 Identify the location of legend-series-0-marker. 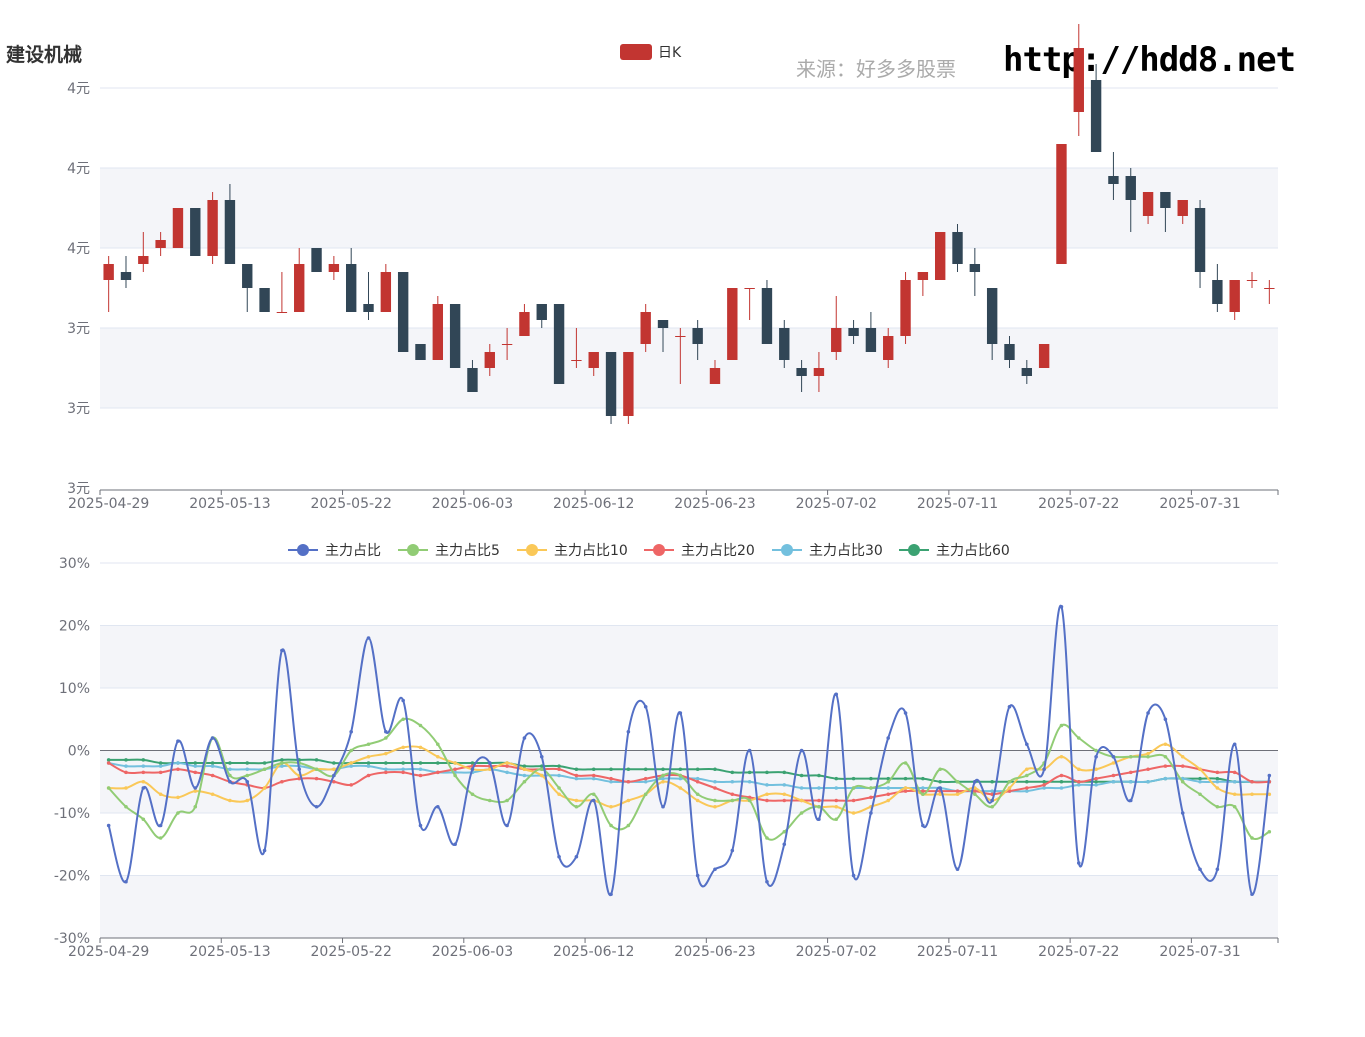
(303, 550).